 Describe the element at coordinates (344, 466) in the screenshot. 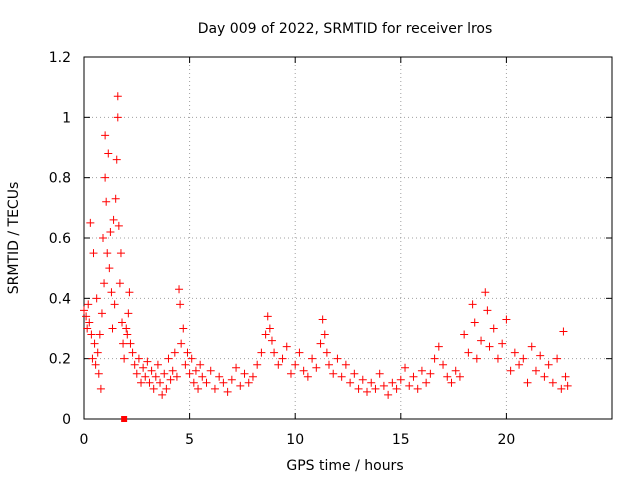

I see `x-axis-label: GPS time / hours` at that location.